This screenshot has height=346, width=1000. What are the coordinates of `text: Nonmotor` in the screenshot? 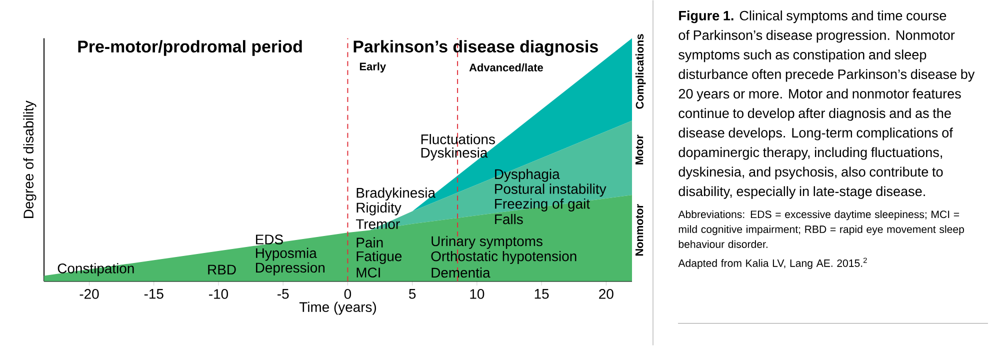 It's located at (640, 230).